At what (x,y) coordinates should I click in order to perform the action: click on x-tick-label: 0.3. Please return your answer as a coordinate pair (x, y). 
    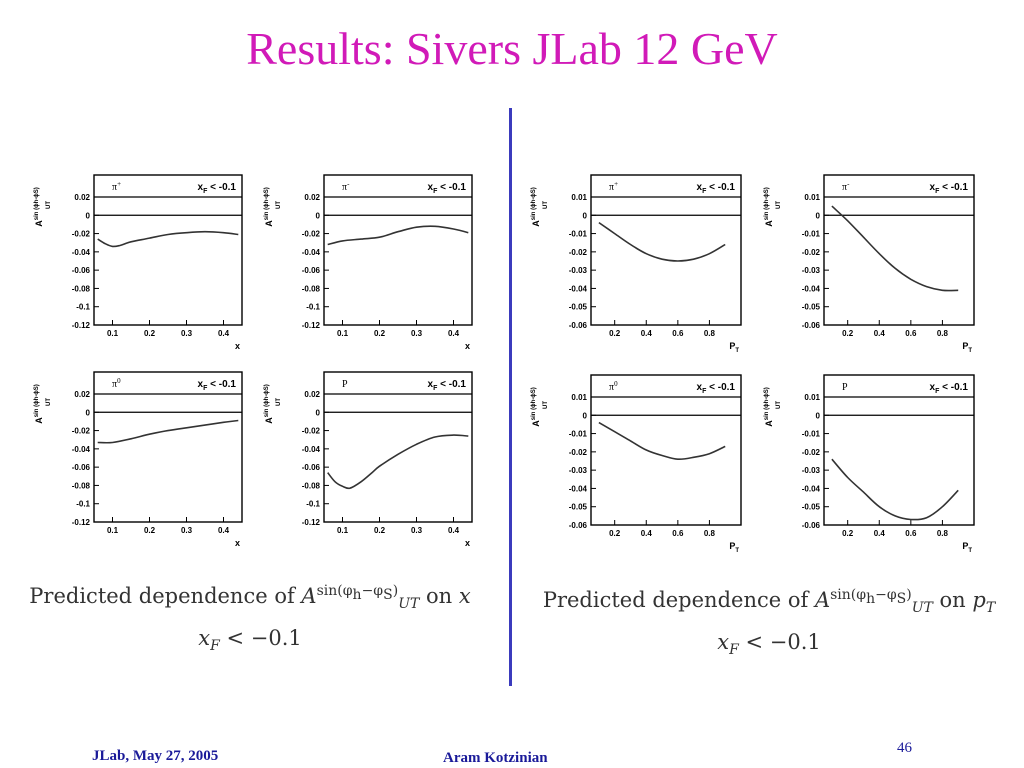
    Looking at the image, I should click on (187, 530).